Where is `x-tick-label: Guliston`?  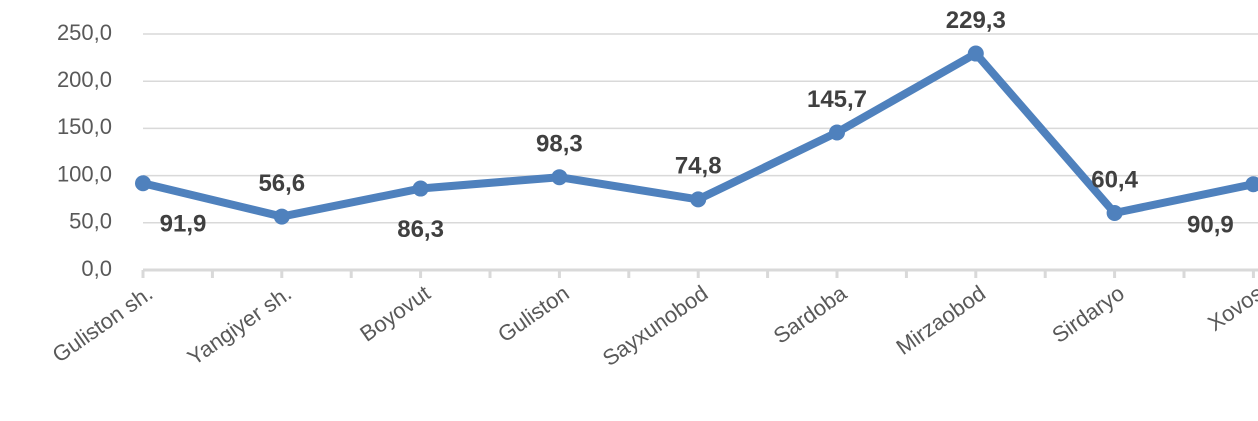 x-tick-label: Guliston is located at coordinates (533, 313).